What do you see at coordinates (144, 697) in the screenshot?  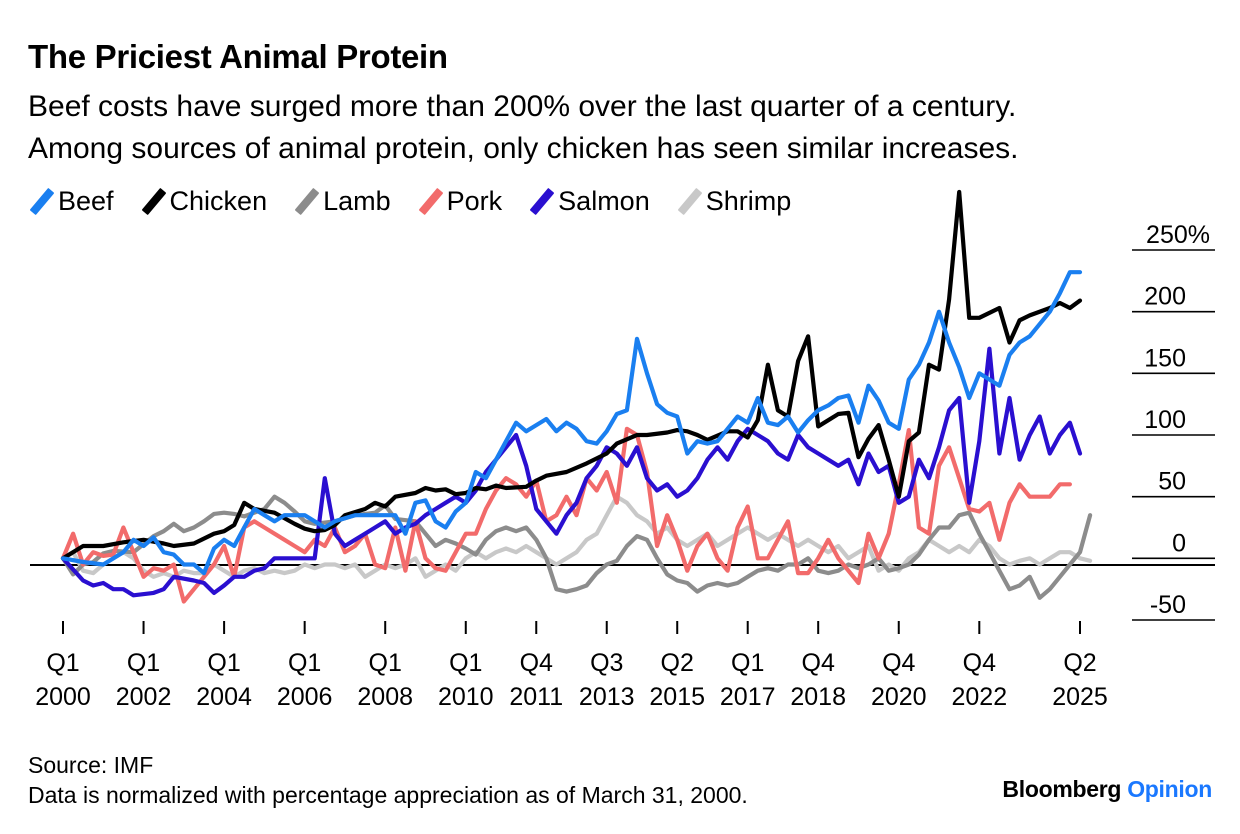 I see `x-tick-year: 2002` at bounding box center [144, 697].